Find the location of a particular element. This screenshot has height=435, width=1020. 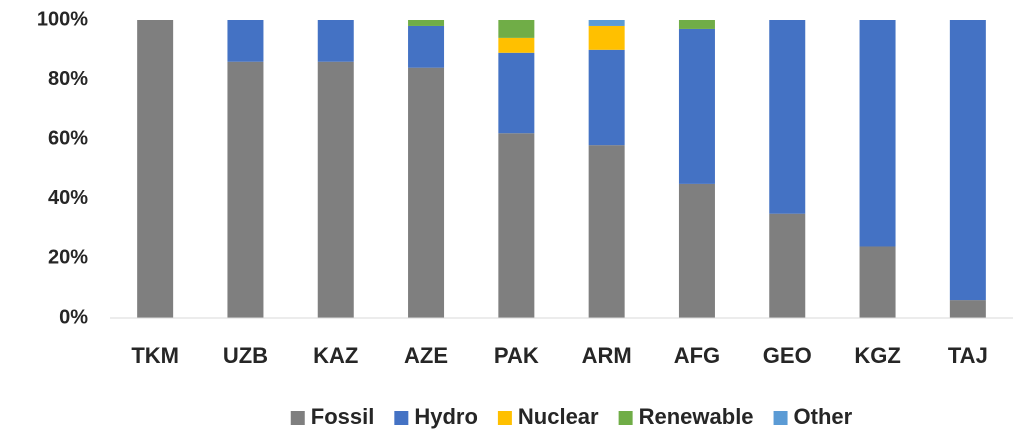

y-tick-label: 80% is located at coordinates (68, 79).